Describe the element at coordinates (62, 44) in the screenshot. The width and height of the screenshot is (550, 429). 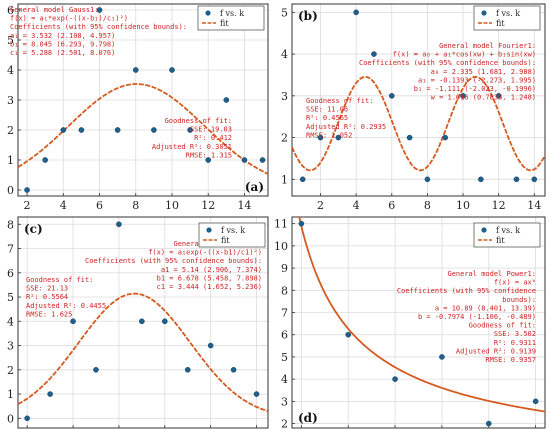
I see `fit-annotation: b₁ = 8.045 (6.293, 9.798)` at that location.